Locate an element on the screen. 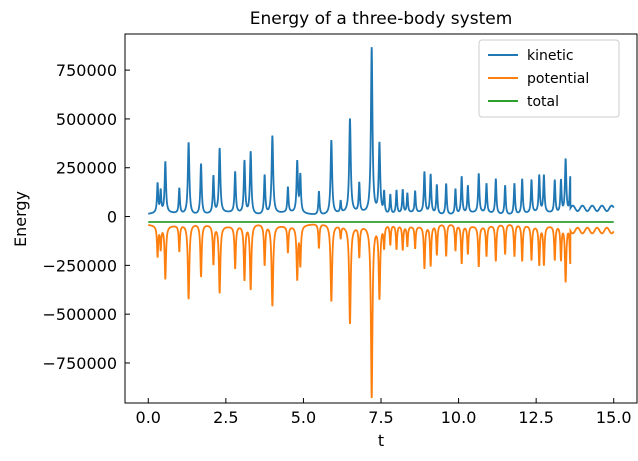  legend-label-kinetic: kinetic is located at coordinates (550, 56).